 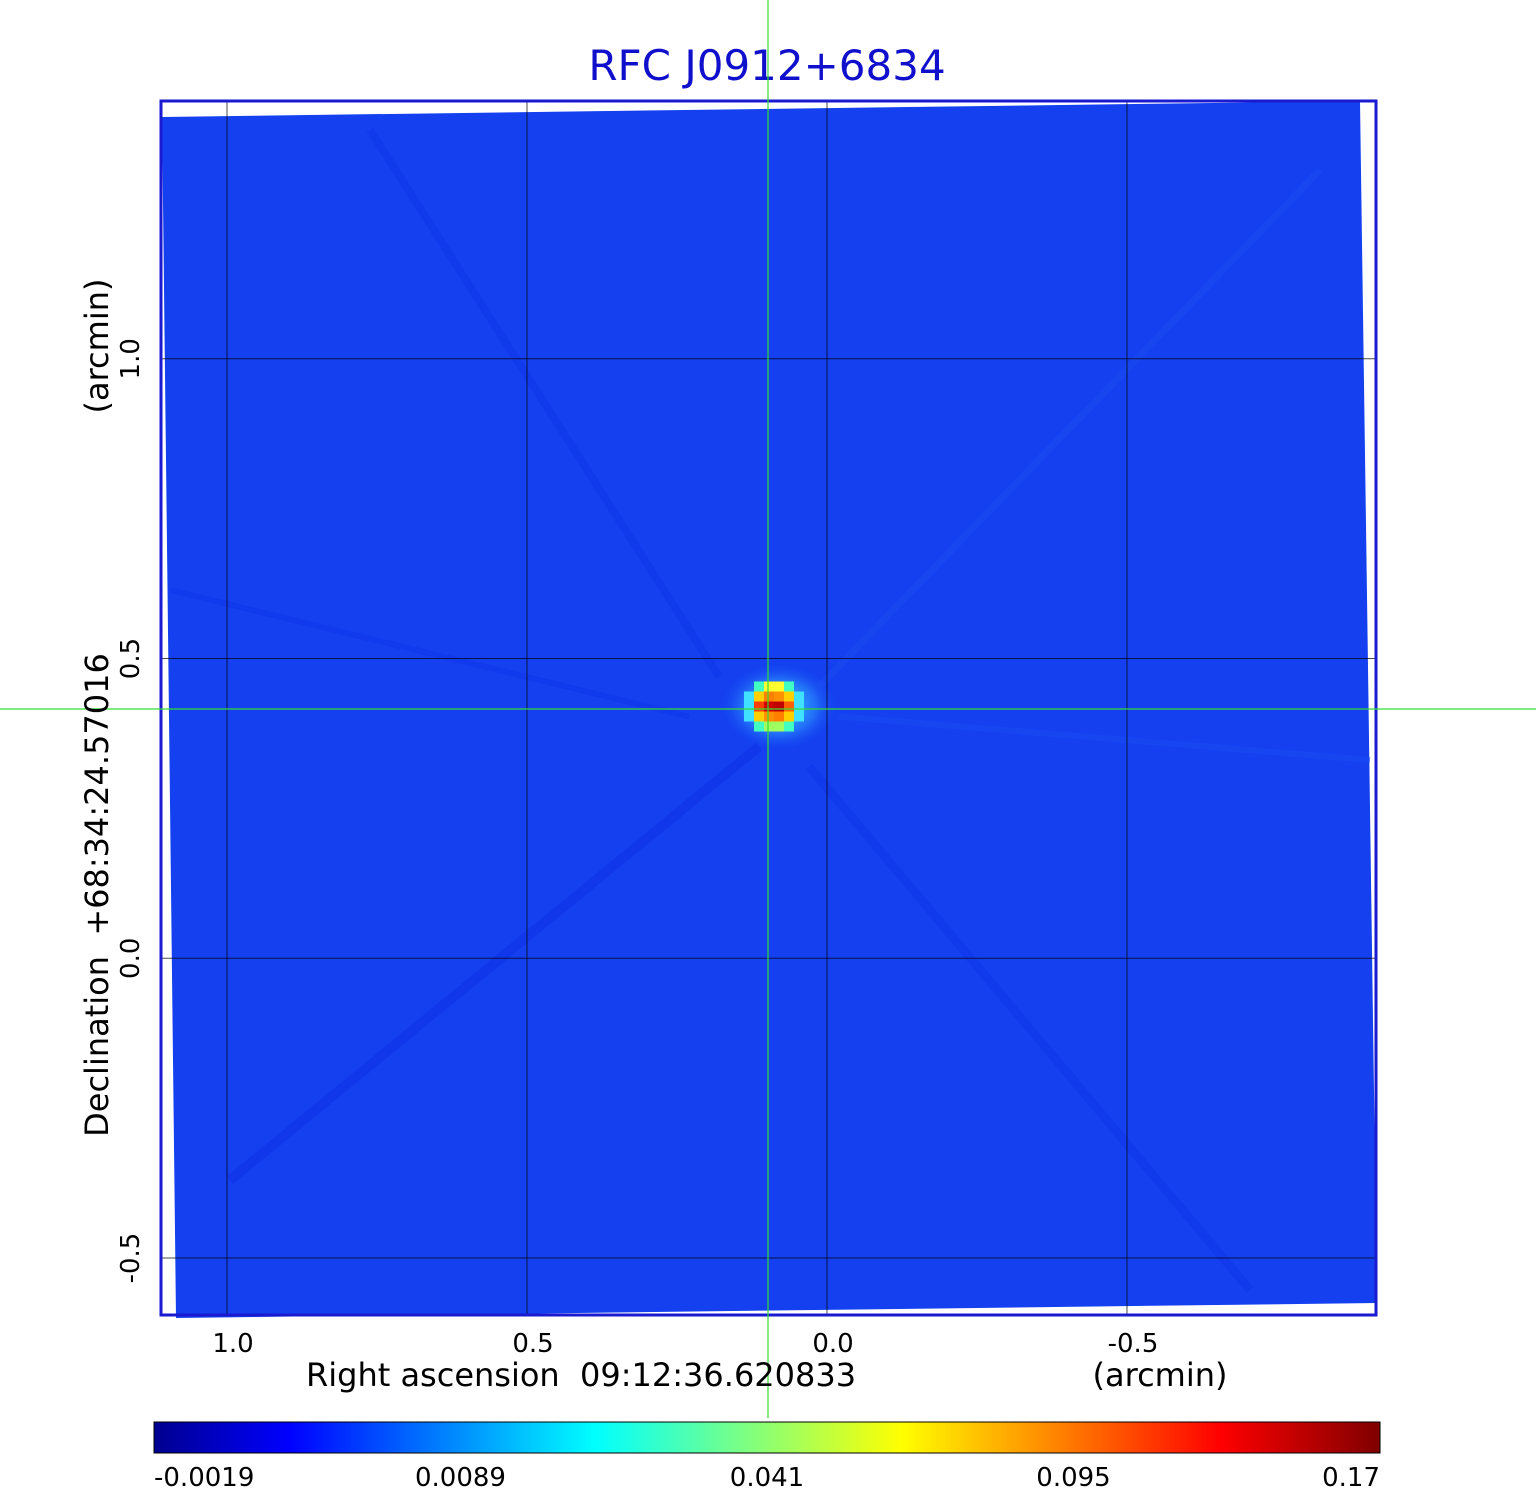 I want to click on chart-title: RFC J0912+6834, so click(x=766, y=65).